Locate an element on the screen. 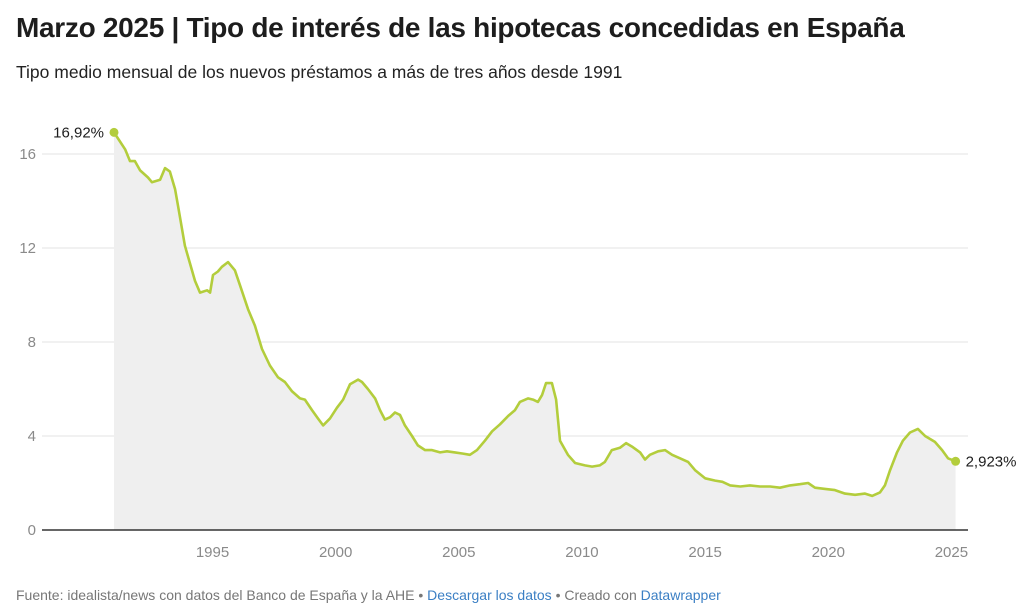 This screenshot has height=616, width=1024. x-tick-label: 1995 is located at coordinates (212, 552).